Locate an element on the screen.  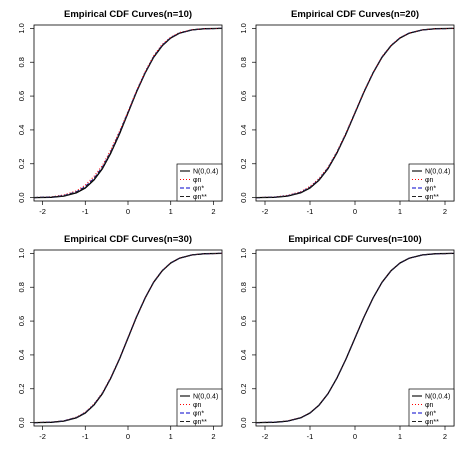
panel-title: Empirical CDF Curves(n=100) is located at coordinates (354, 239).